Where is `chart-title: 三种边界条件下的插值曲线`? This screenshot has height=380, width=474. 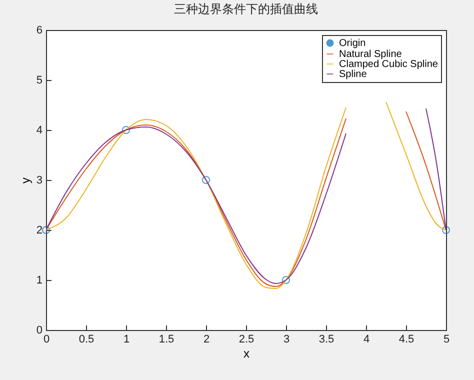
chart-title: 三种边界条件下的插值曲线 is located at coordinates (246, 9).